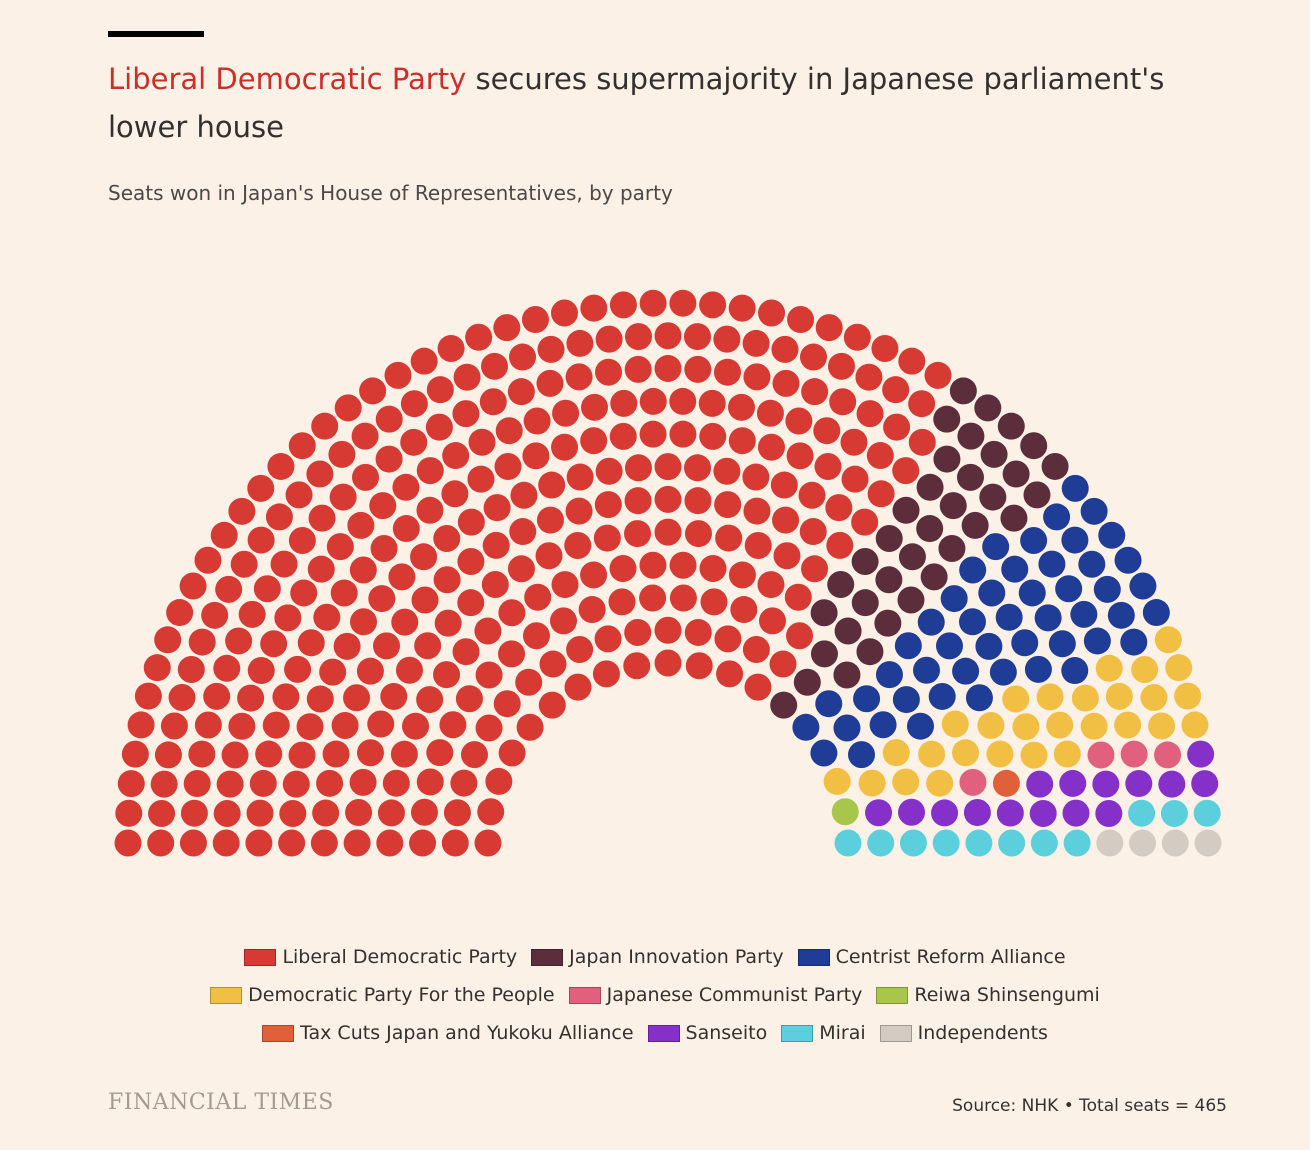 The height and width of the screenshot is (1150, 1310). Describe the element at coordinates (467, 1033) in the screenshot. I see `legend-label: Tax Cuts Japan and Yukoku Alliance` at that location.